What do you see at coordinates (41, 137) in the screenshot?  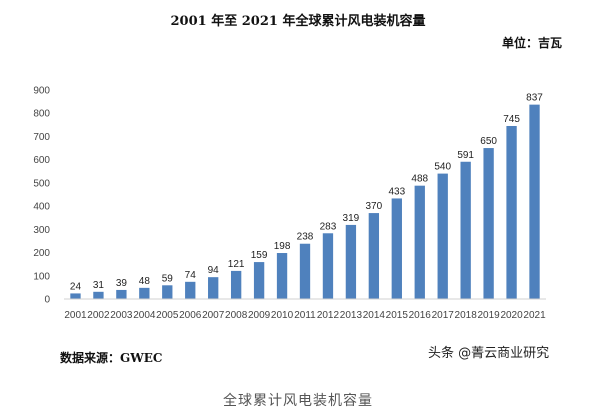 I see `y-tick-label: 700` at bounding box center [41, 137].